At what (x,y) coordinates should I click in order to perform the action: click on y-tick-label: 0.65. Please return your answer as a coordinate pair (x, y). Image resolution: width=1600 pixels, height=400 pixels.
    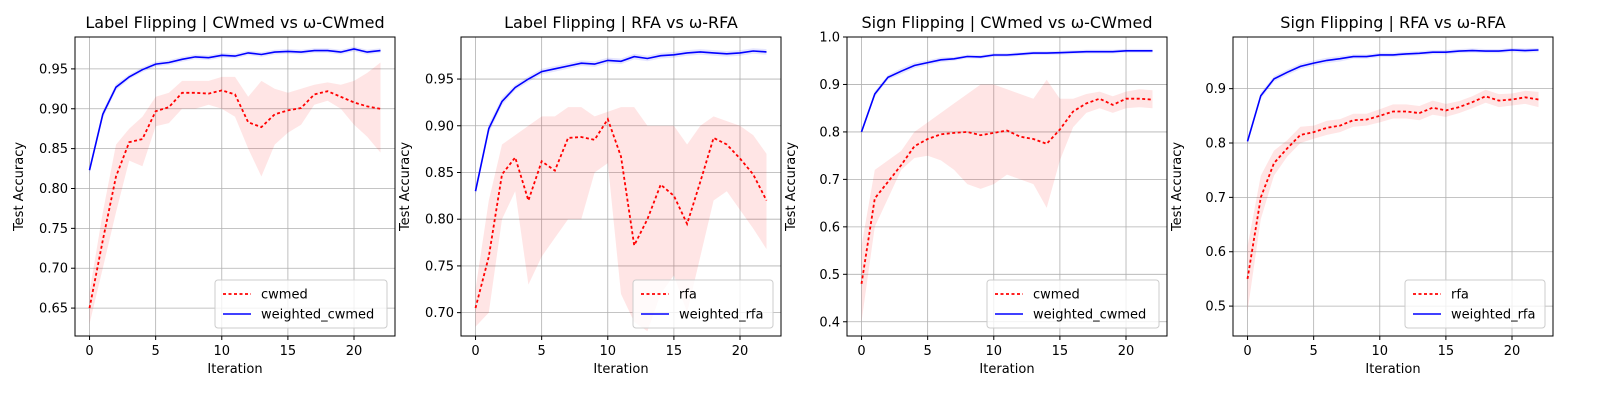
    Looking at the image, I should click on (53, 309).